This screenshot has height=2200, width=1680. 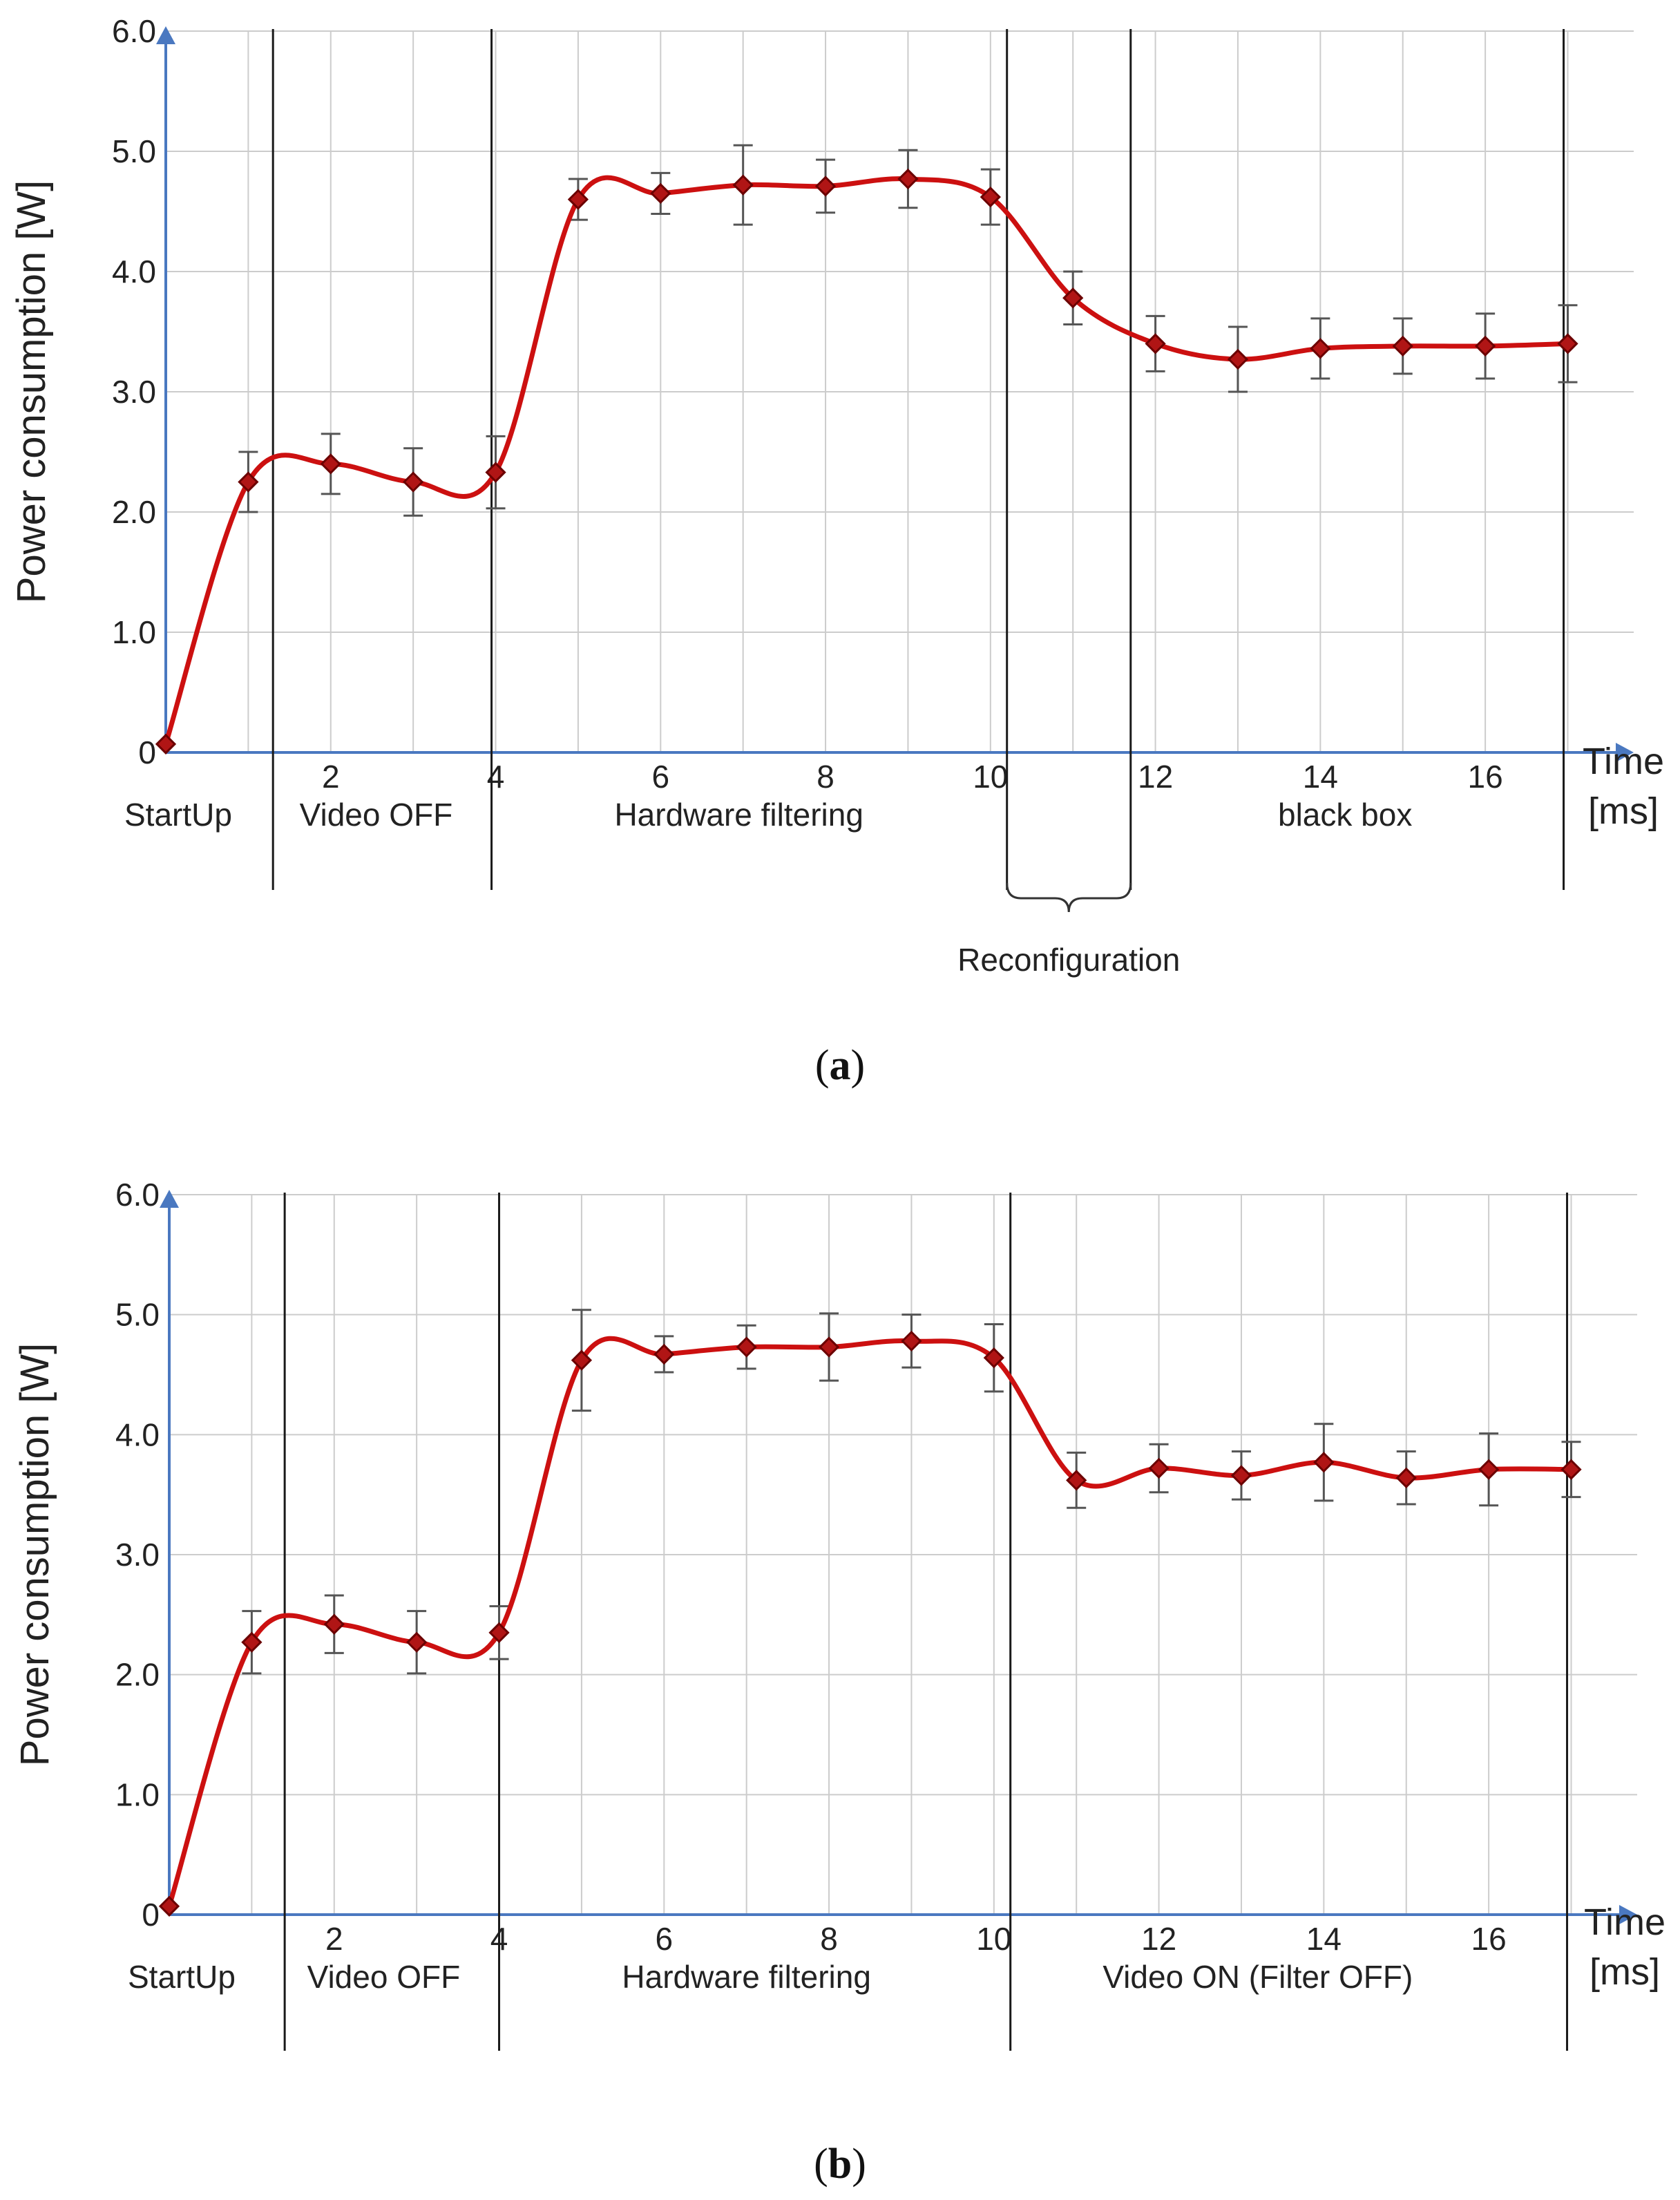 What do you see at coordinates (840, 2164) in the screenshot?
I see `caption-b: (b)` at bounding box center [840, 2164].